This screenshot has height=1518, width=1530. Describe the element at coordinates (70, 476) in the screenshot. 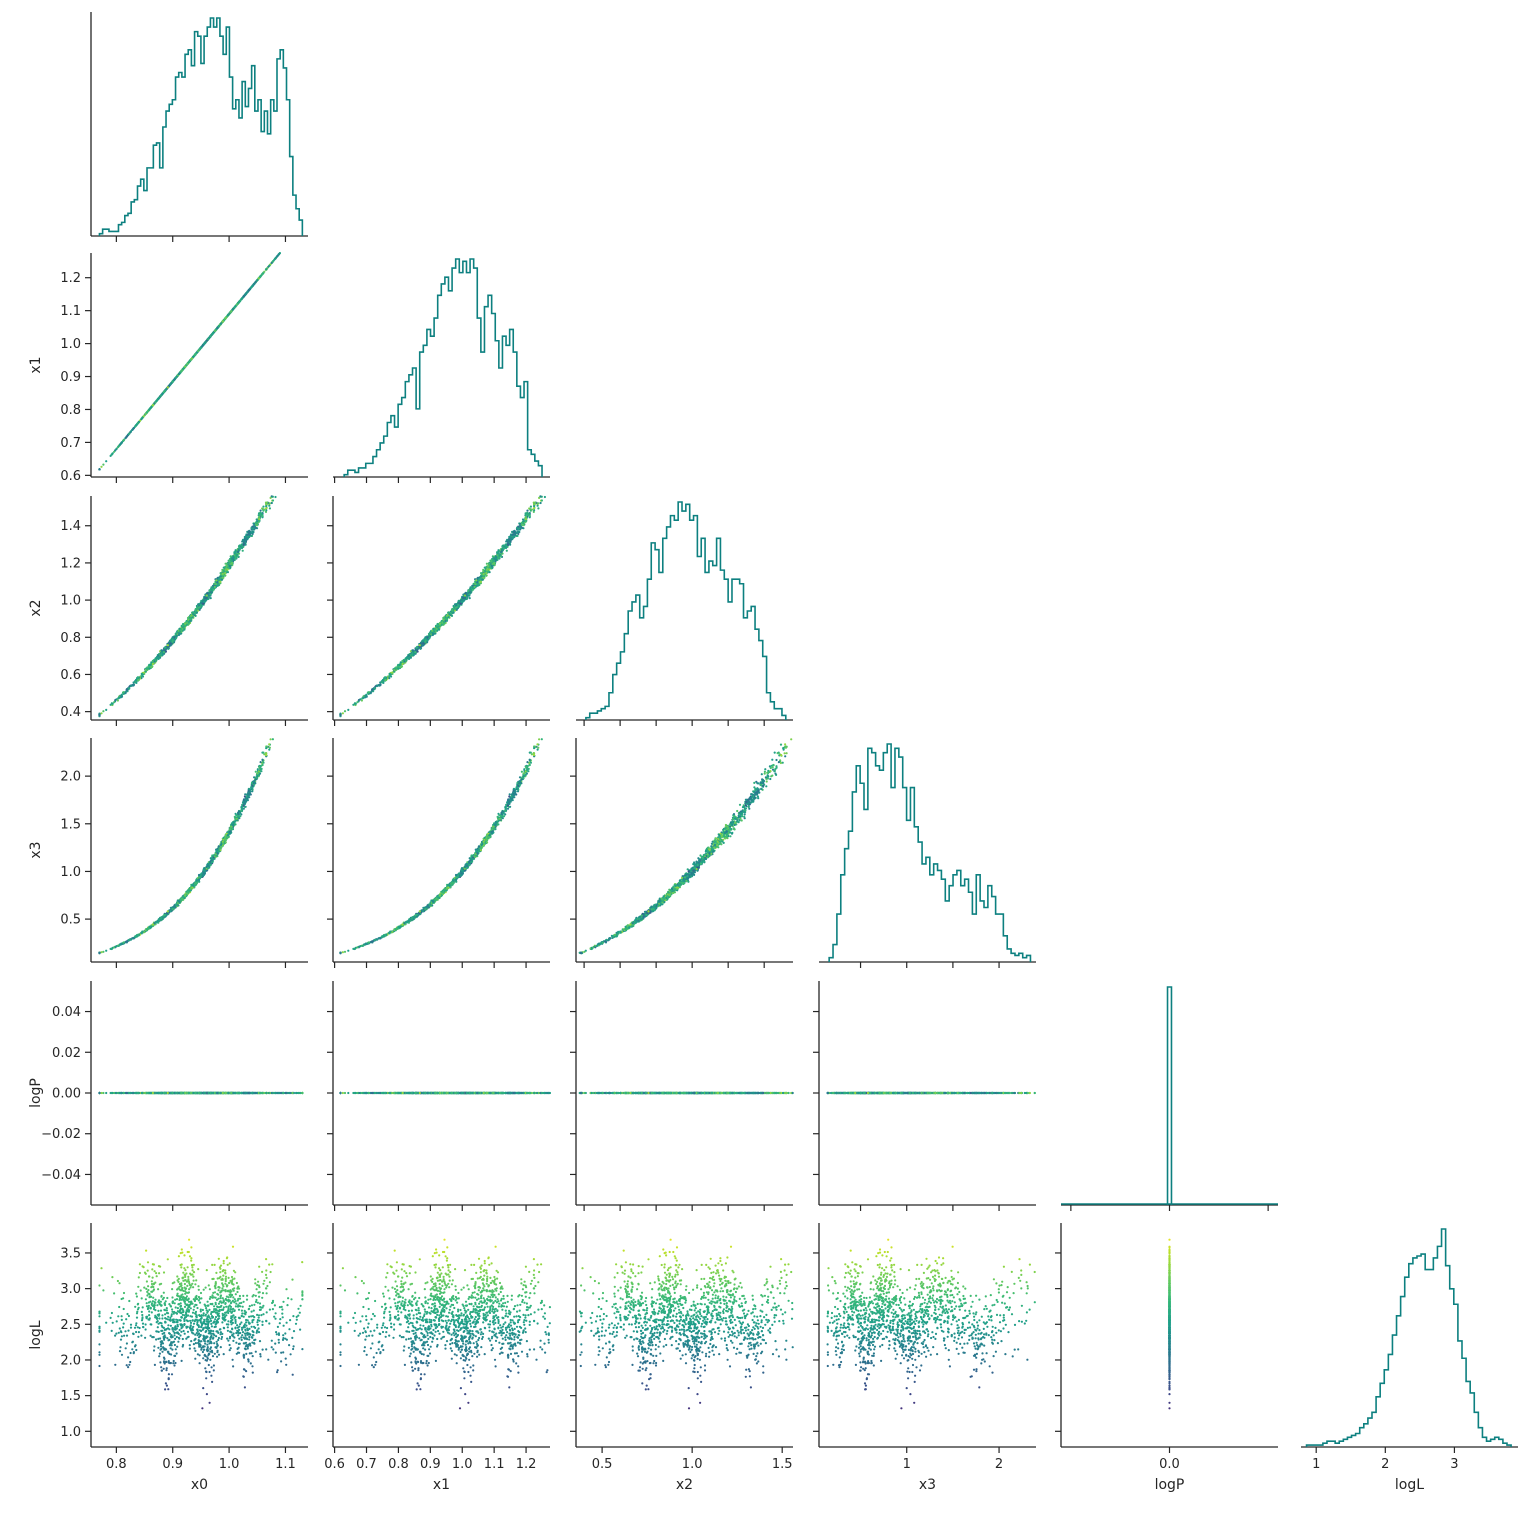

I see `y-tick-label: 0.6` at that location.